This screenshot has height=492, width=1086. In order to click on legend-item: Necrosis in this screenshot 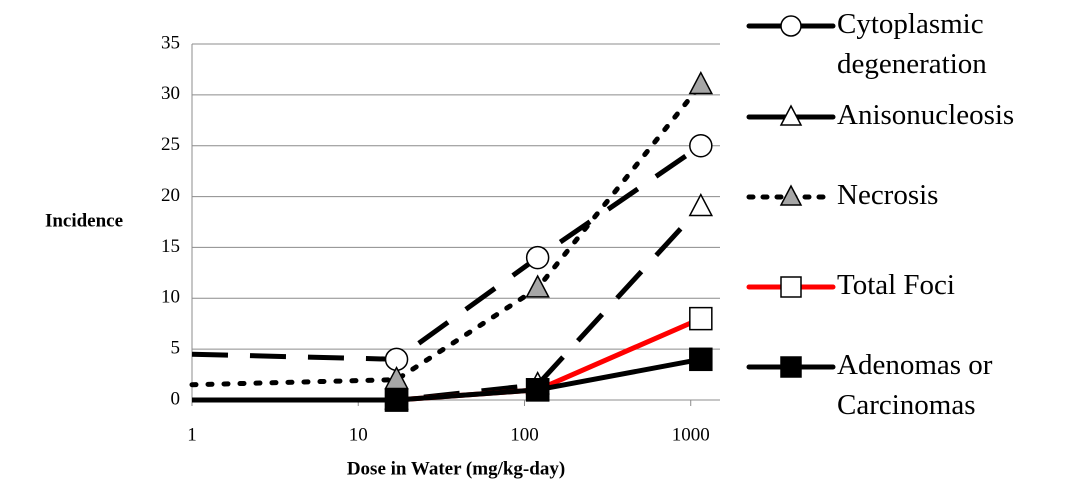, I will do `click(910, 195)`.